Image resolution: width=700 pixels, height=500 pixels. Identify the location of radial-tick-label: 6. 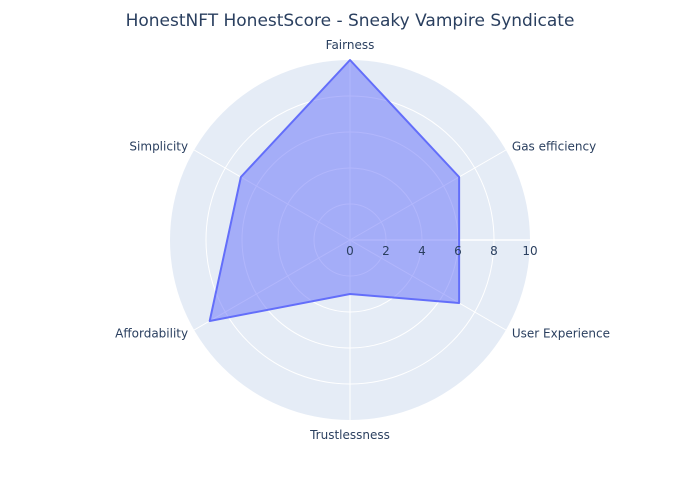
(458, 251).